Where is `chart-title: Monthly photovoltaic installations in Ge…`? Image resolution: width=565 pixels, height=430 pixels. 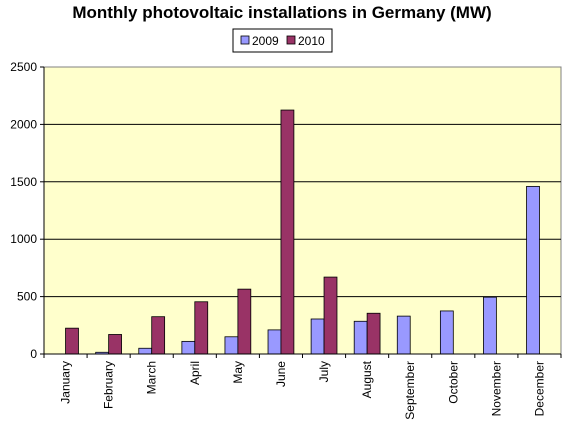
chart-title: Monthly photovoltaic installations in Ge… is located at coordinates (281, 12).